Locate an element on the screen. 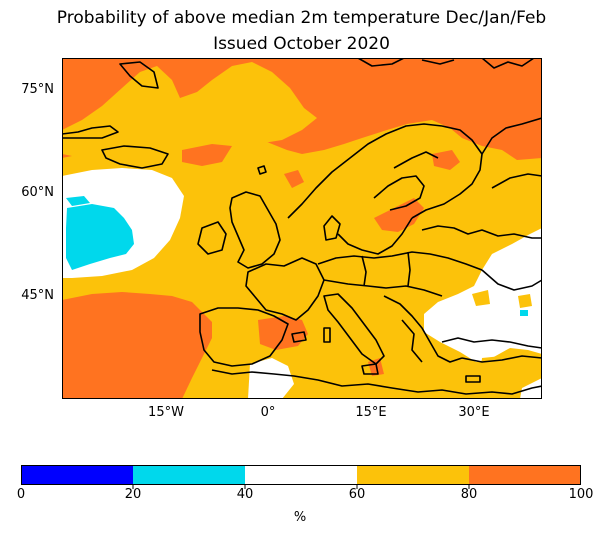  colorbar-tick-marks is located at coordinates (301, 487).